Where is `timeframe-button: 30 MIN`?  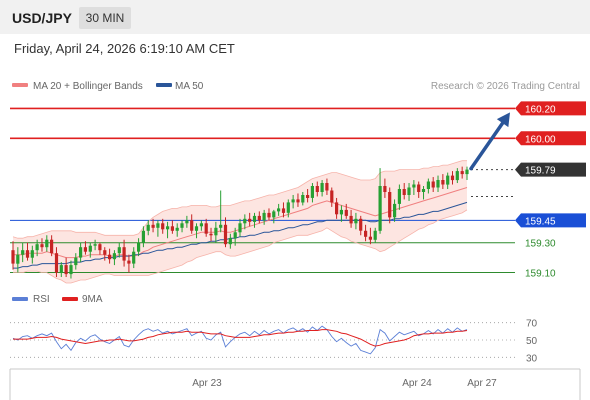
timeframe-button: 30 MIN is located at coordinates (105, 18).